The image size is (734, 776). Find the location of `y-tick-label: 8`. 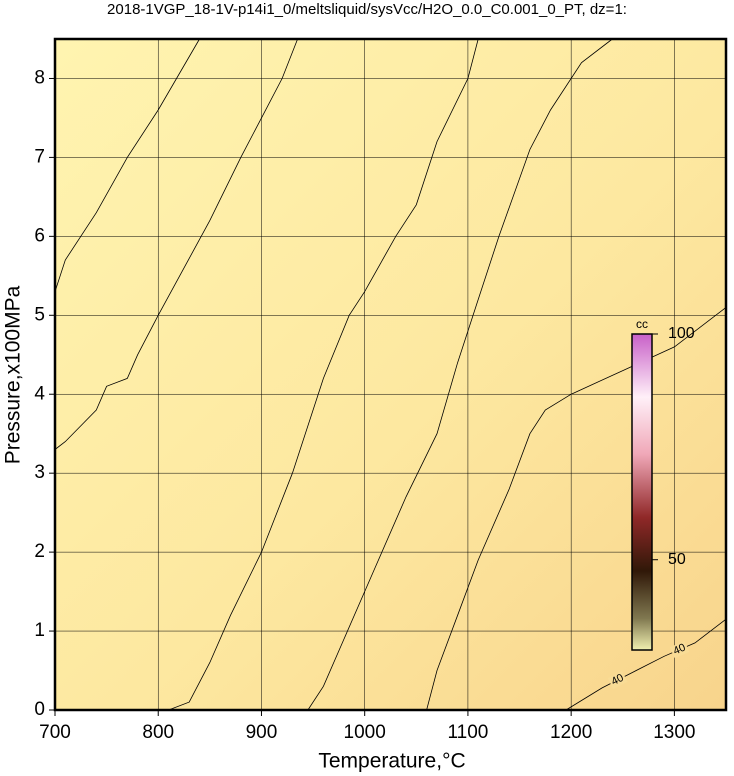

y-tick-label: 8 is located at coordinates (39, 77).